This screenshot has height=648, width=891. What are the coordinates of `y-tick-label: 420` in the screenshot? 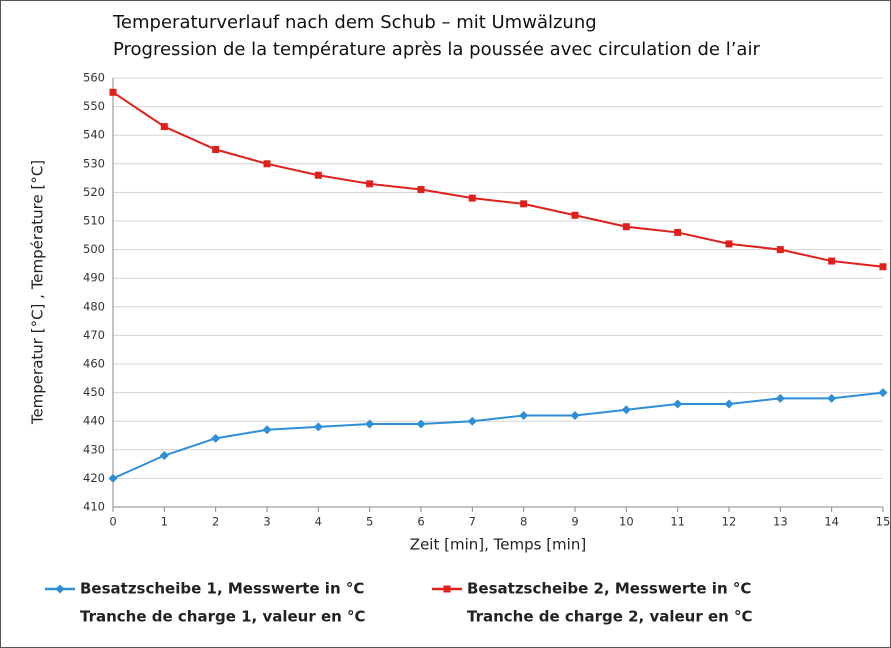 It's located at (94, 478).